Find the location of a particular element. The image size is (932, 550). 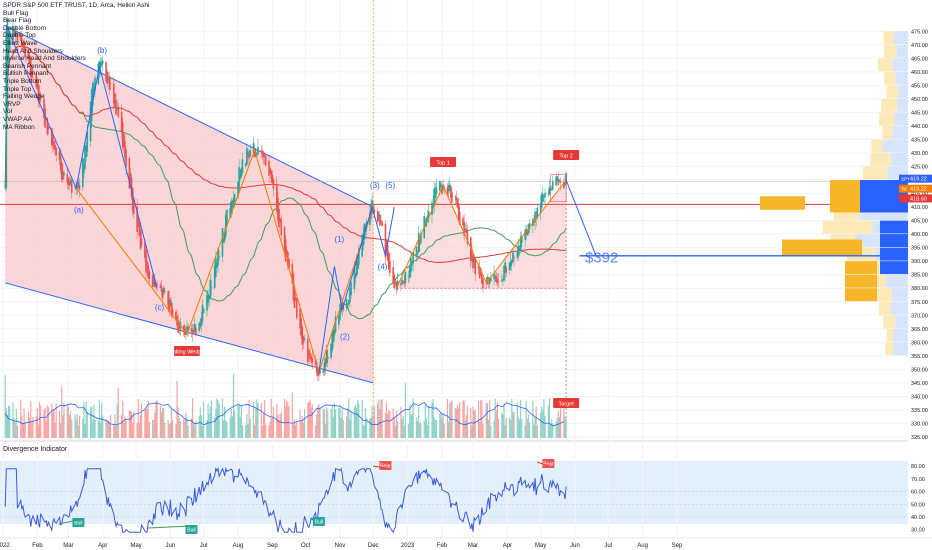

rsi-bull-label: Bull is located at coordinates (78, 524).